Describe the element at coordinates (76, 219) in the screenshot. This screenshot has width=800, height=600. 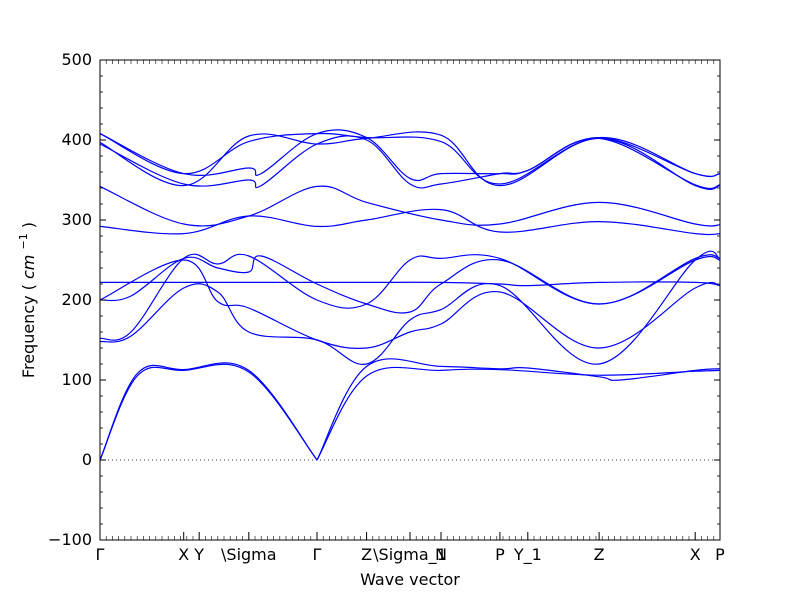
I see `y-tick-label: 300` at that location.